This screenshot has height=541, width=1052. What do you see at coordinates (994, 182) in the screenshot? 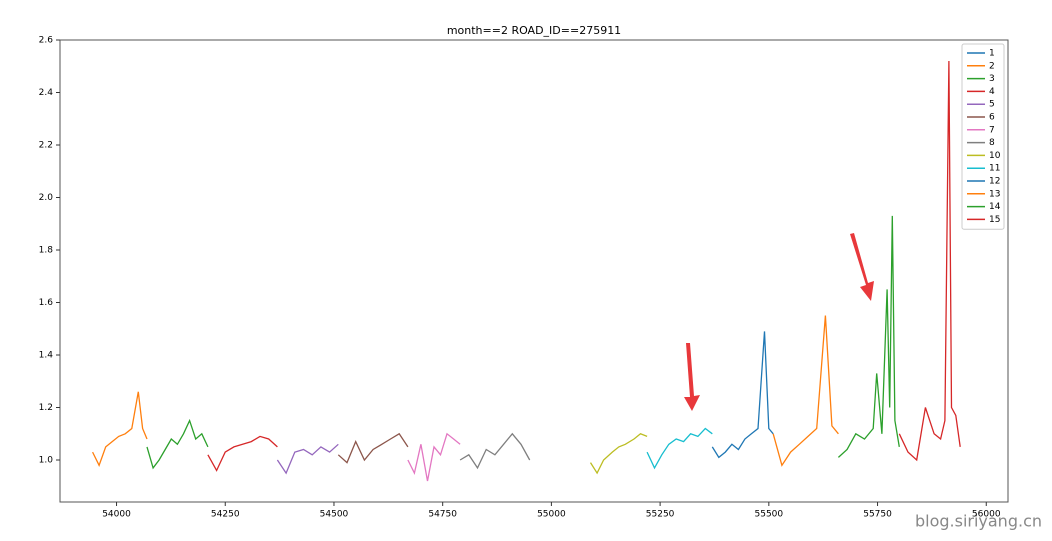
I see `legend-label: 12` at bounding box center [994, 182].